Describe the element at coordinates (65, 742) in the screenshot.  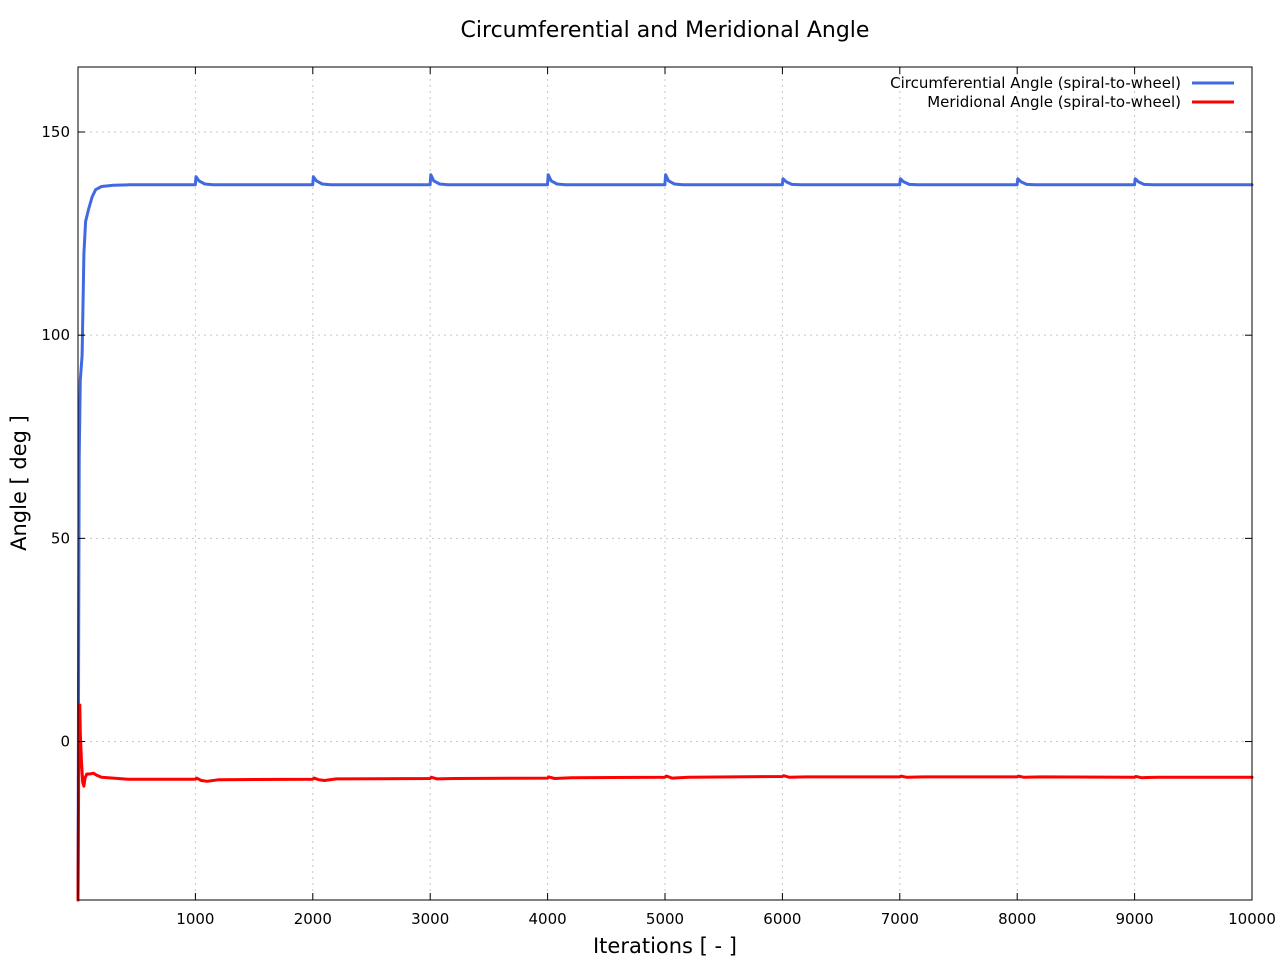
I see `y-tick-label: 0` at that location.